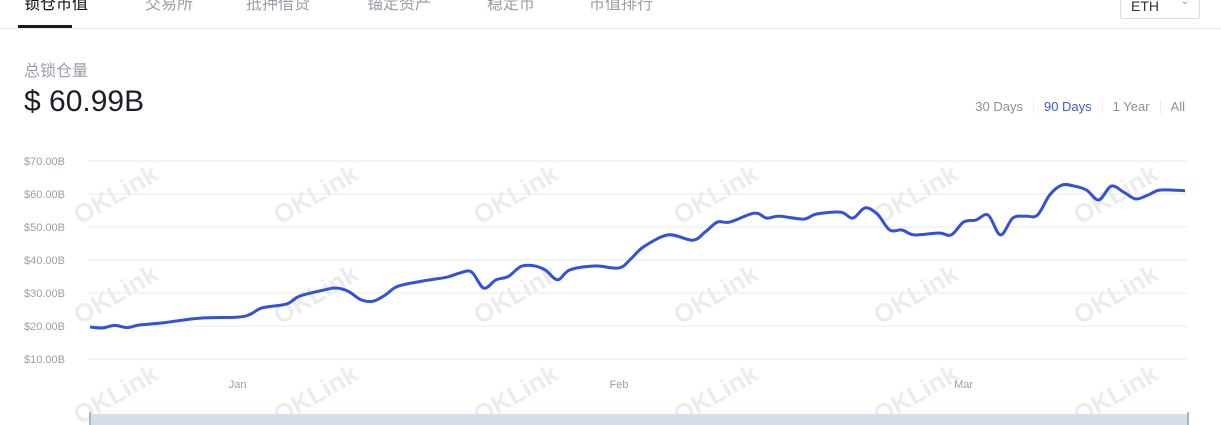  Describe the element at coordinates (1130, 106) in the screenshot. I see `range-1-year: 1 Year` at that location.